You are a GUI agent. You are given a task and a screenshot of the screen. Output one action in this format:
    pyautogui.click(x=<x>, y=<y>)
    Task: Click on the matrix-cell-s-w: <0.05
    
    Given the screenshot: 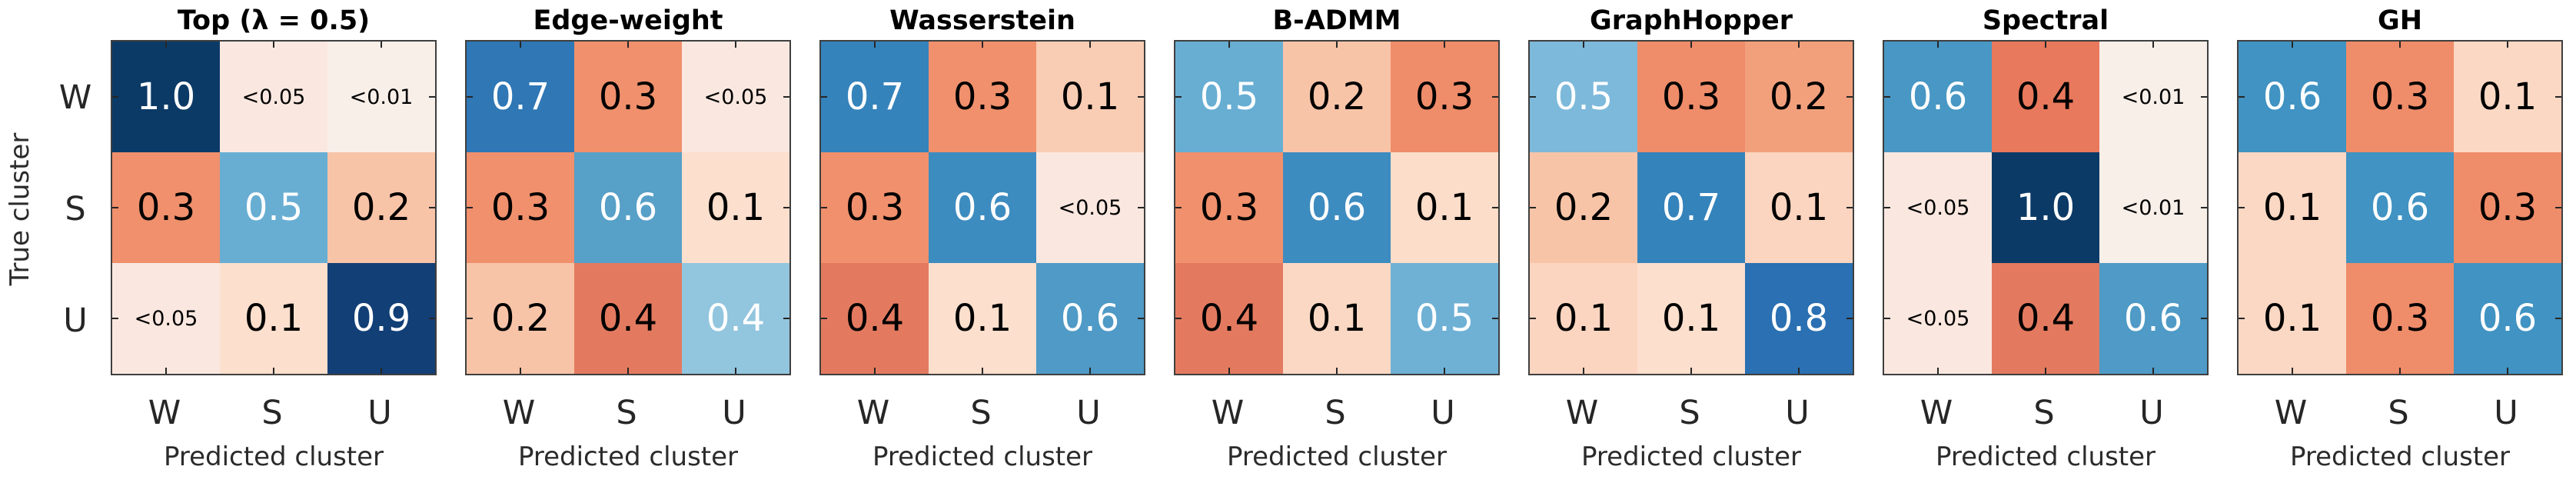 What is the action you would take?
    pyautogui.click(x=1938, y=207)
    